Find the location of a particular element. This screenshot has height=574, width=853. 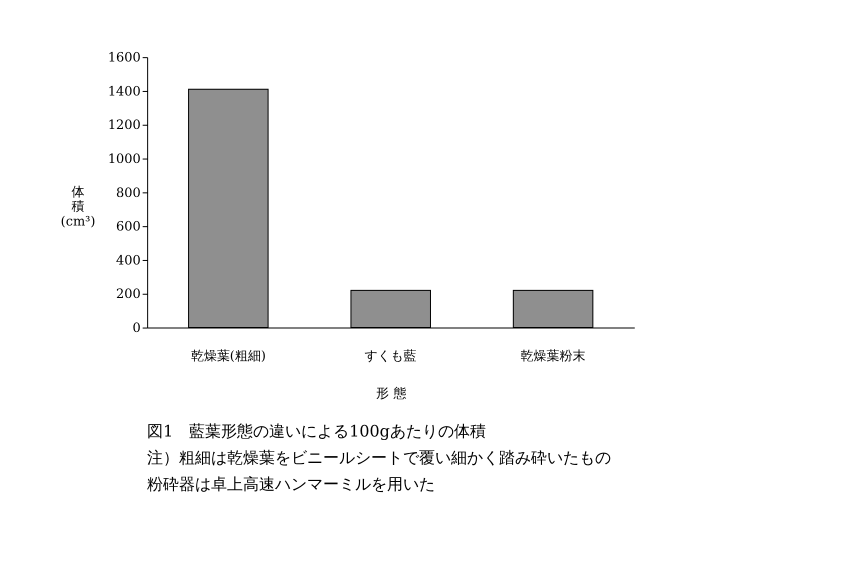

y-tick-label: 800 is located at coordinates (128, 193).